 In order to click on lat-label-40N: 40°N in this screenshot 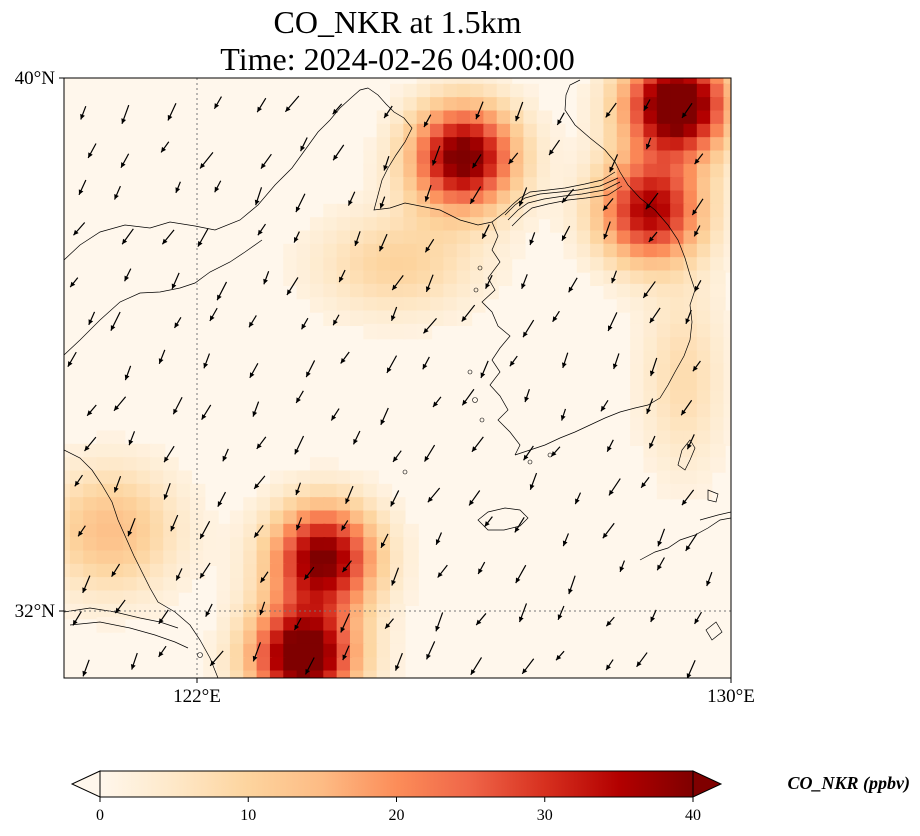, I will do `click(35, 78)`.